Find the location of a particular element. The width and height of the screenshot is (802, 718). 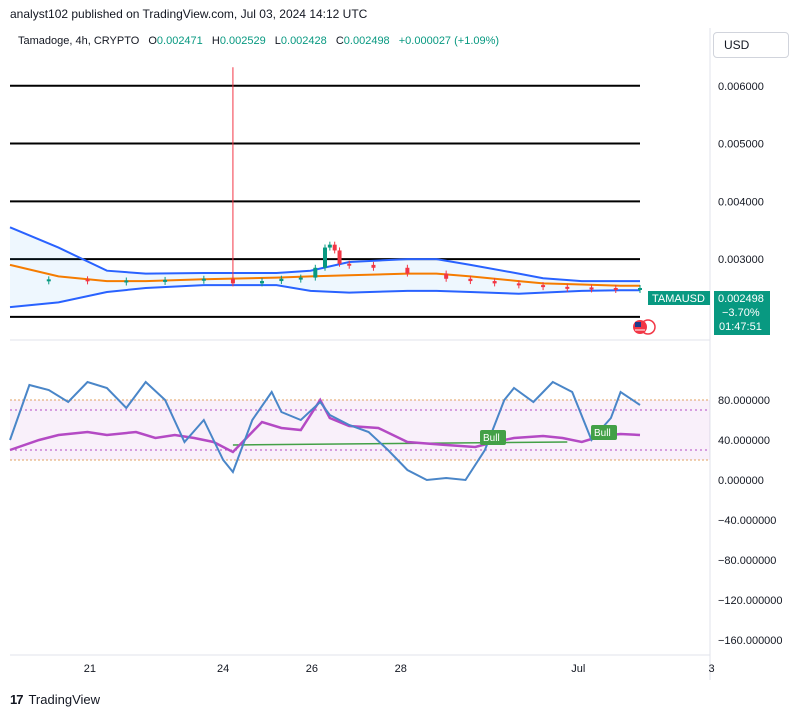

us-flag-icon is located at coordinates (644, 327).